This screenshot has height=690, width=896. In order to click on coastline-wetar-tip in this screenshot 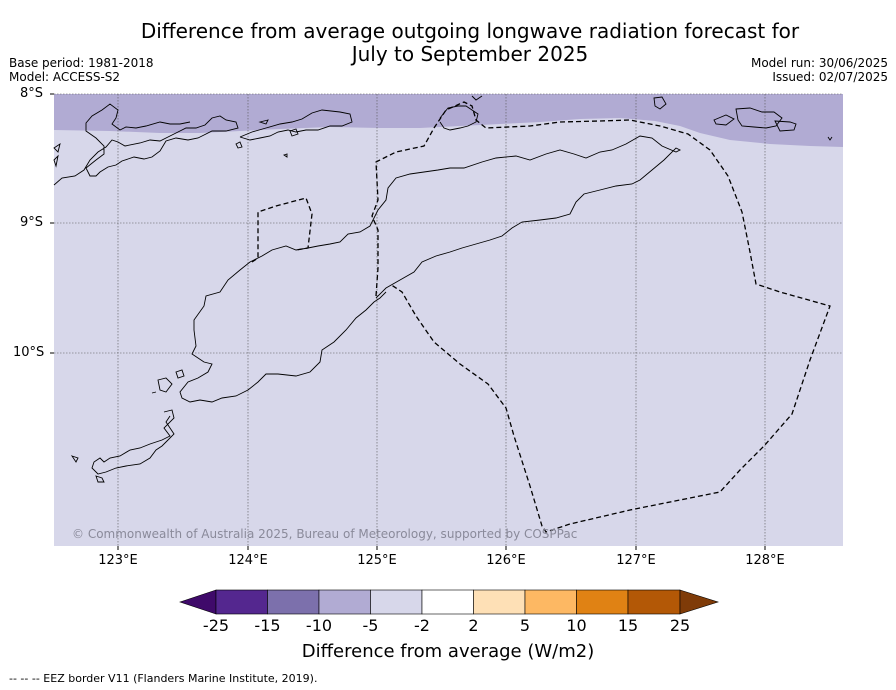, I will do `click(477, 98)`.